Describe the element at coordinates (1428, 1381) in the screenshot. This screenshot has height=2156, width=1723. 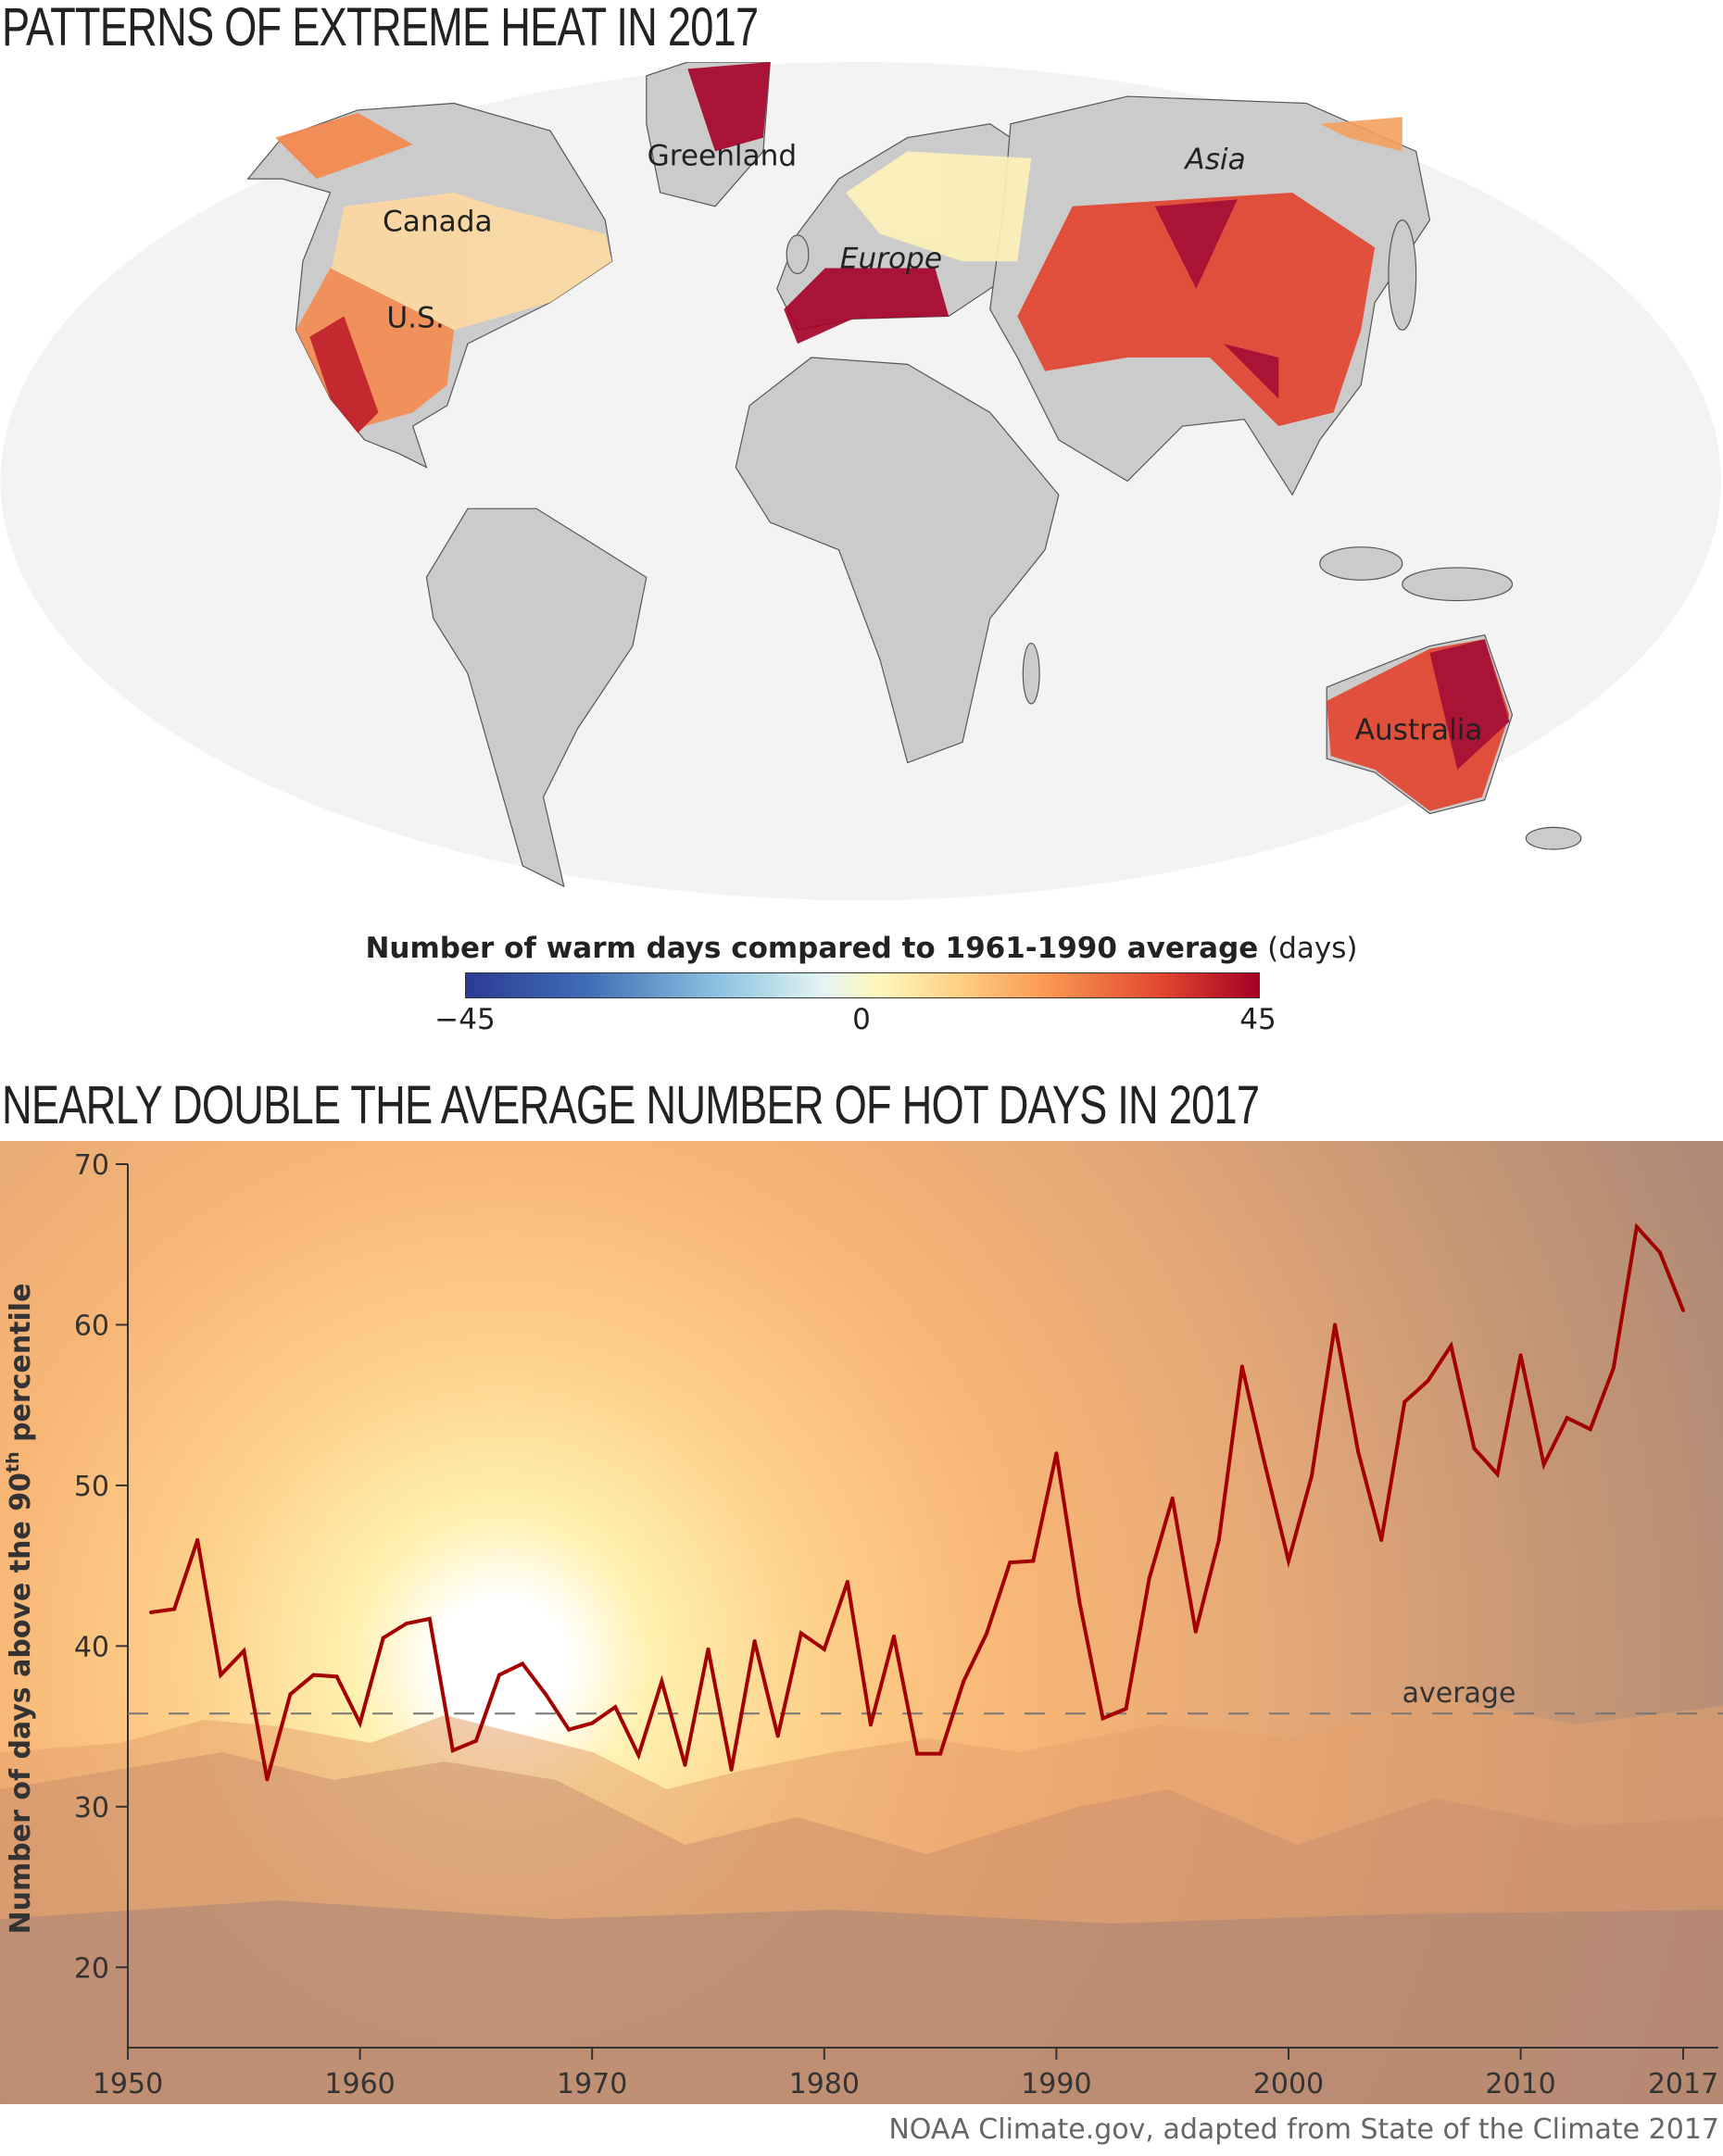
I see `data-point-2006` at that location.